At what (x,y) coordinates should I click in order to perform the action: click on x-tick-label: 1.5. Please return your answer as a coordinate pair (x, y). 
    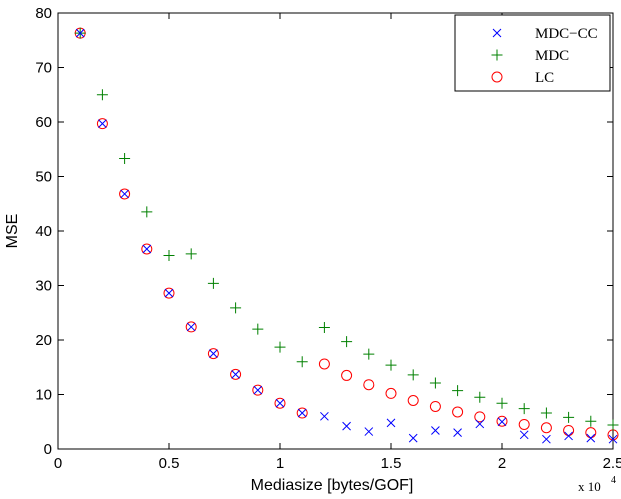
    Looking at the image, I should click on (391, 463).